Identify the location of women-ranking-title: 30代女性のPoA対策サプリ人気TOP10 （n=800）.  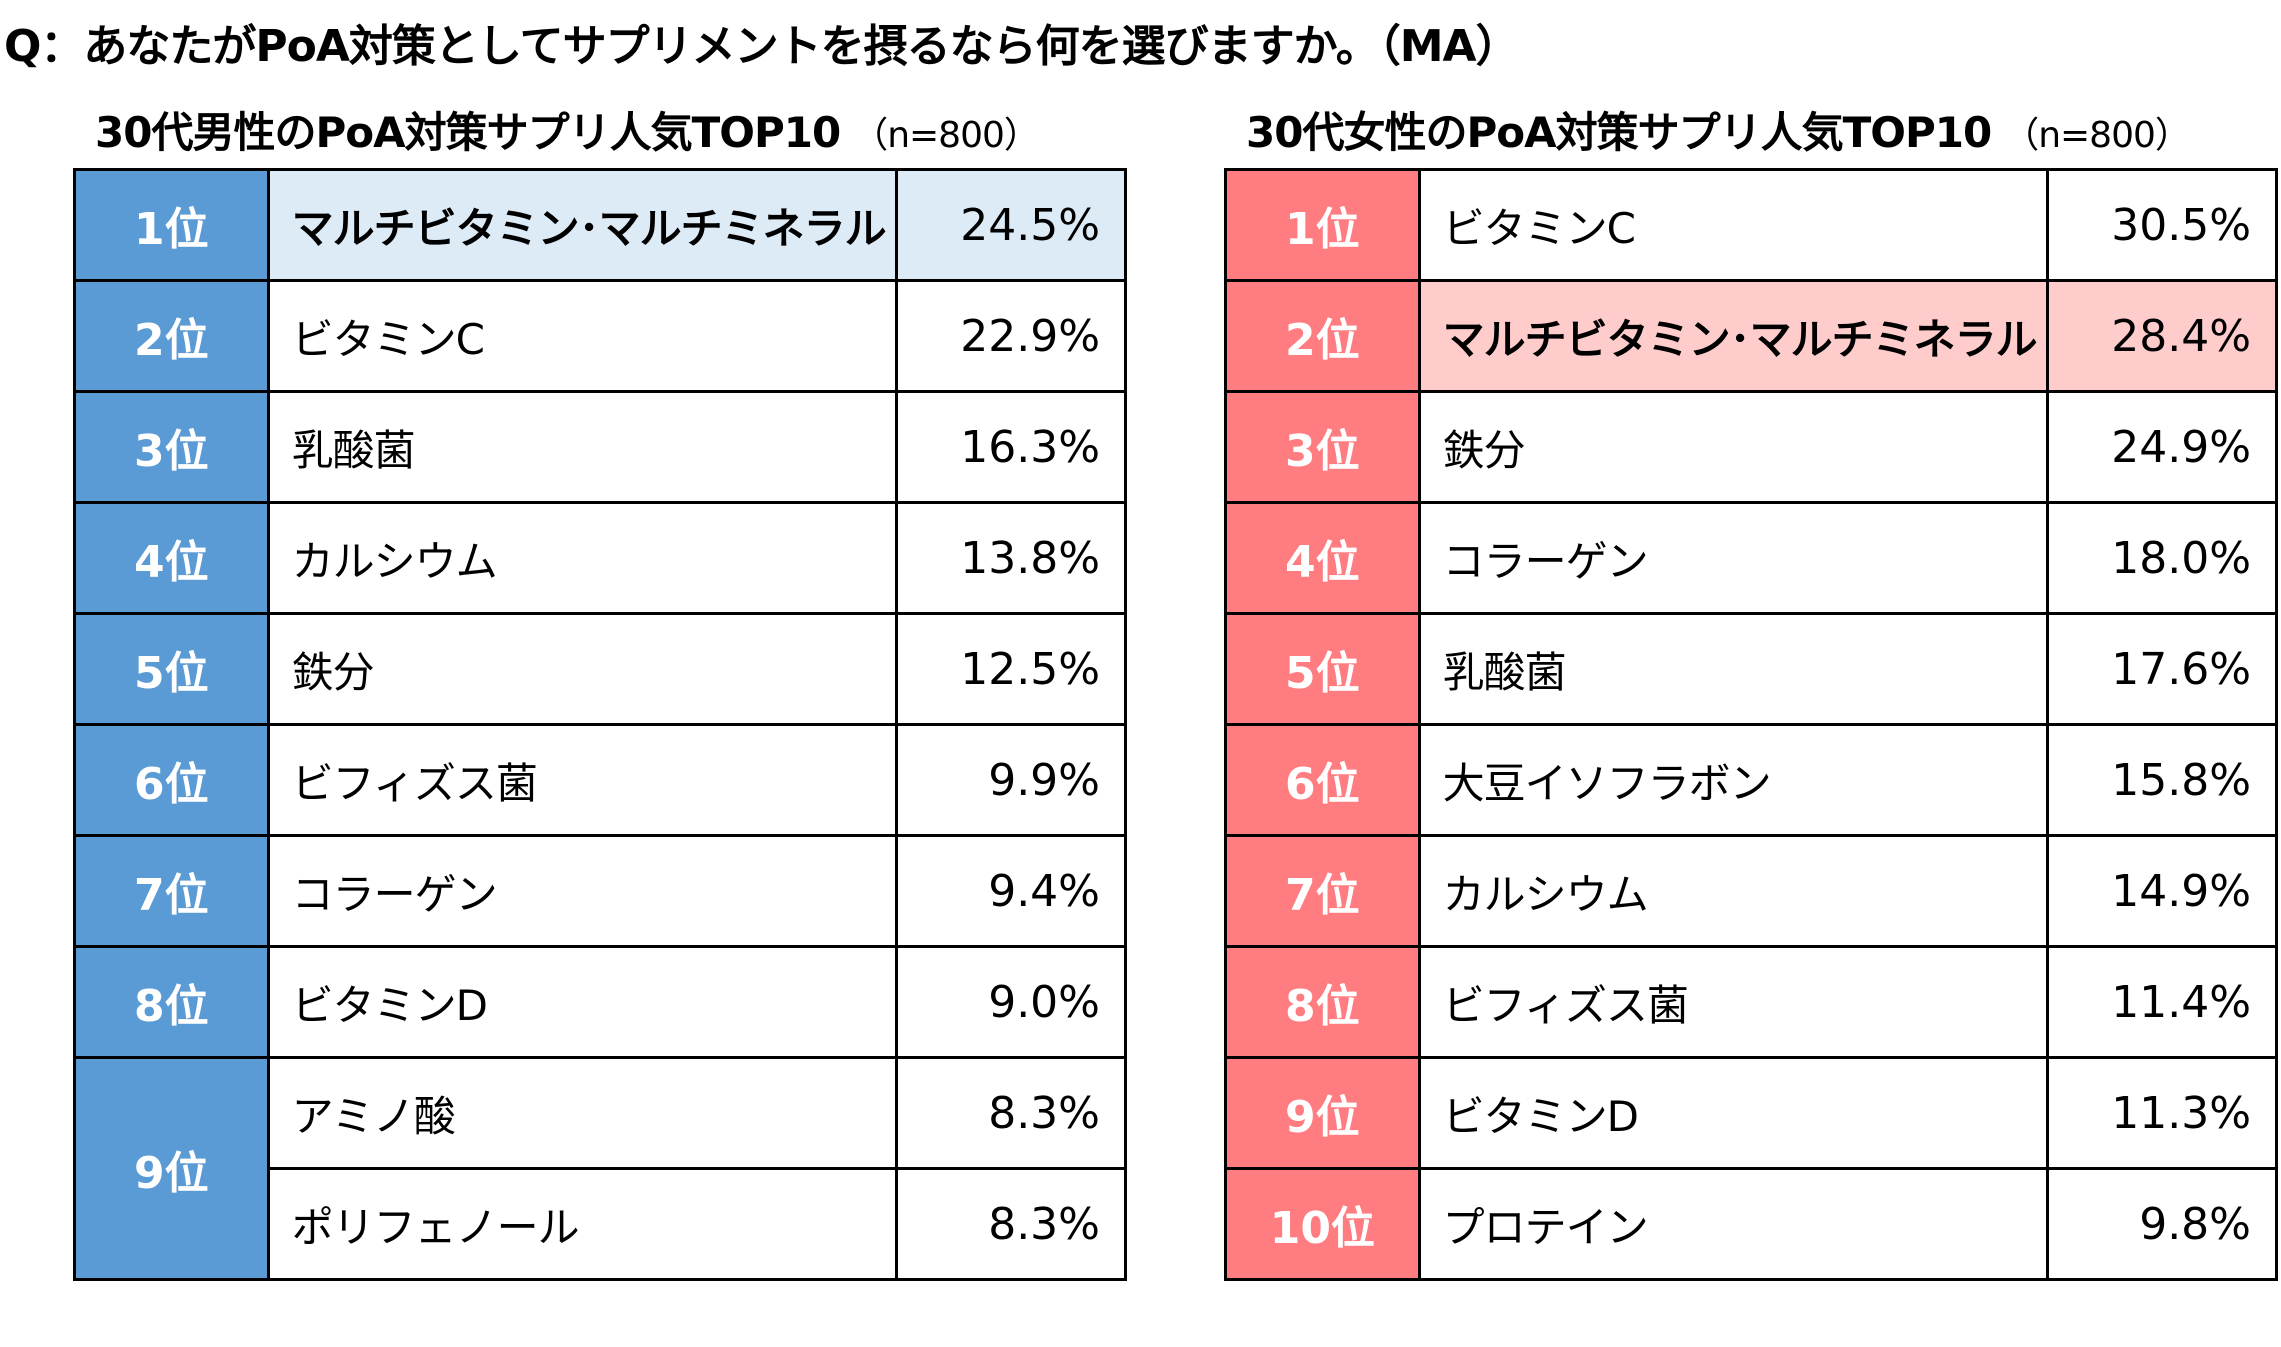
(1751, 133).